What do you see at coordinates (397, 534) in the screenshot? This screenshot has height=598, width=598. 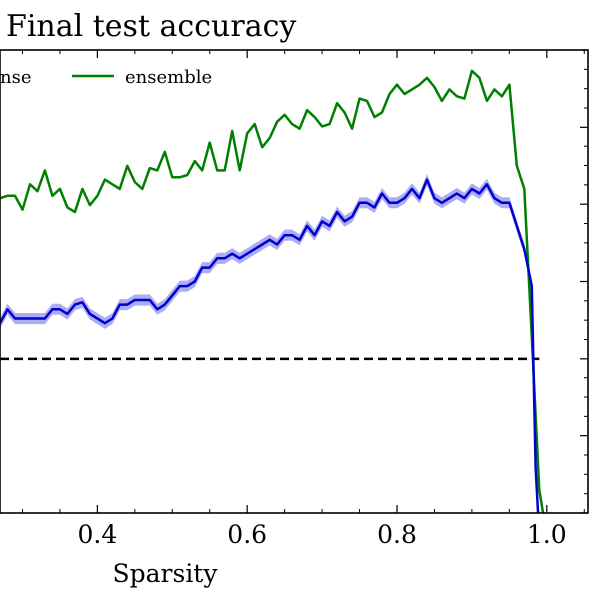 I see `x-tick-label: 0.8` at bounding box center [397, 534].